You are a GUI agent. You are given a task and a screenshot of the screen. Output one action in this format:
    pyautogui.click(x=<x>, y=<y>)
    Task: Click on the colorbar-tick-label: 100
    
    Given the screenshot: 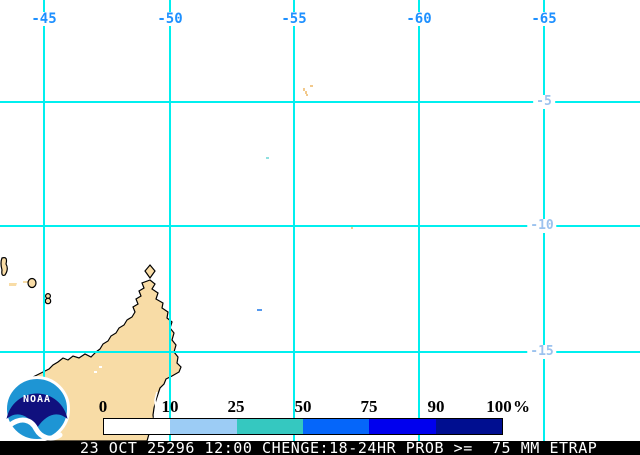 What is the action you would take?
    pyautogui.click(x=499, y=406)
    